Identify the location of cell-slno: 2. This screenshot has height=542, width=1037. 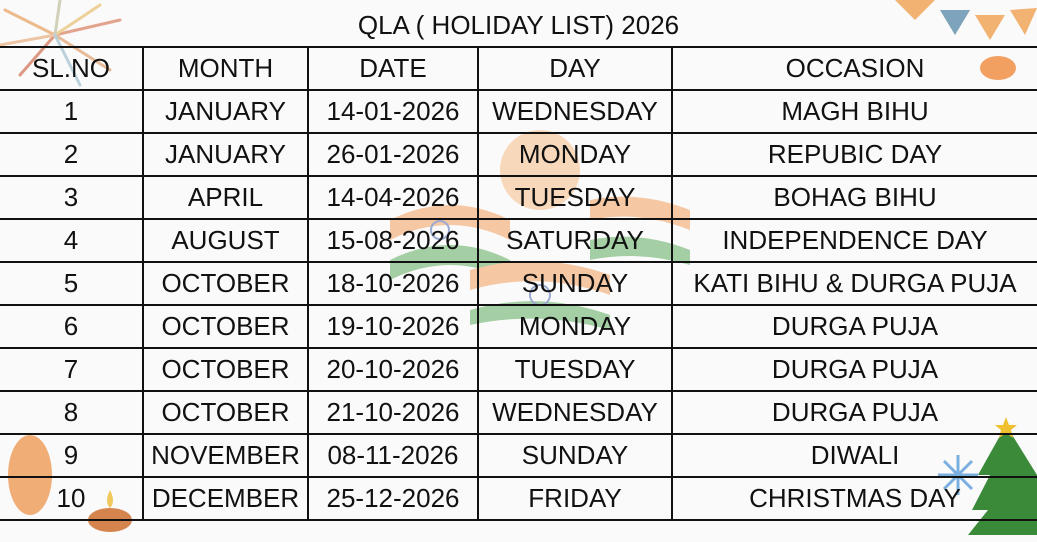
(72, 154).